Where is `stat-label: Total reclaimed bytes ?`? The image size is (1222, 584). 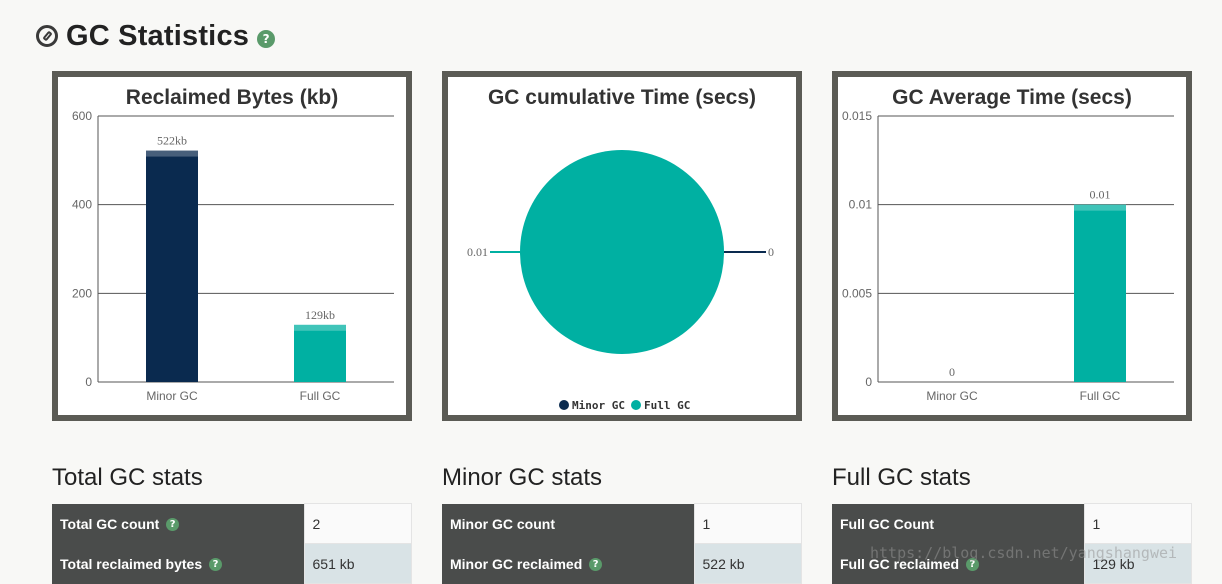 stat-label: Total reclaimed bytes ? is located at coordinates (178, 563).